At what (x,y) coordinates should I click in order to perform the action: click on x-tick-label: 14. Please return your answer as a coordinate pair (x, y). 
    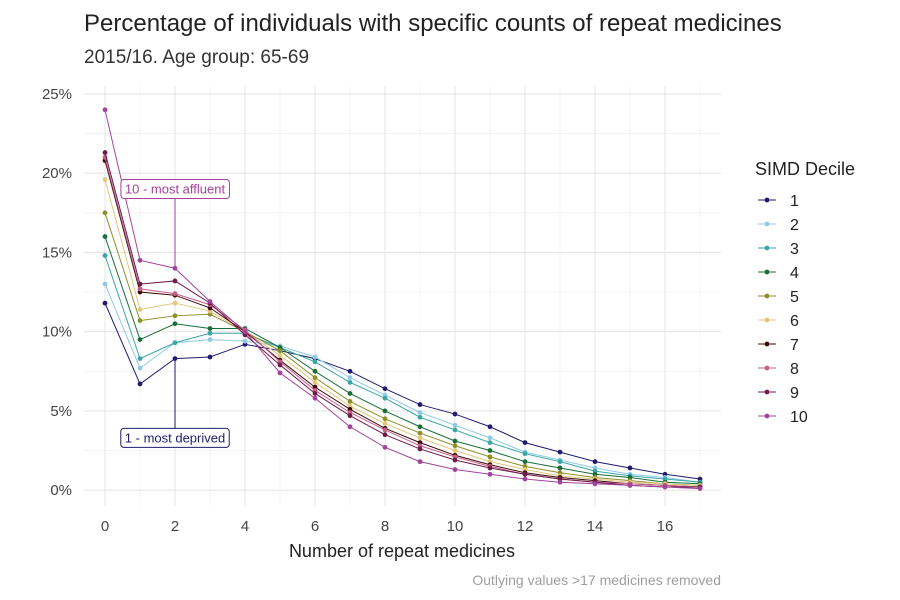
    Looking at the image, I should click on (595, 526).